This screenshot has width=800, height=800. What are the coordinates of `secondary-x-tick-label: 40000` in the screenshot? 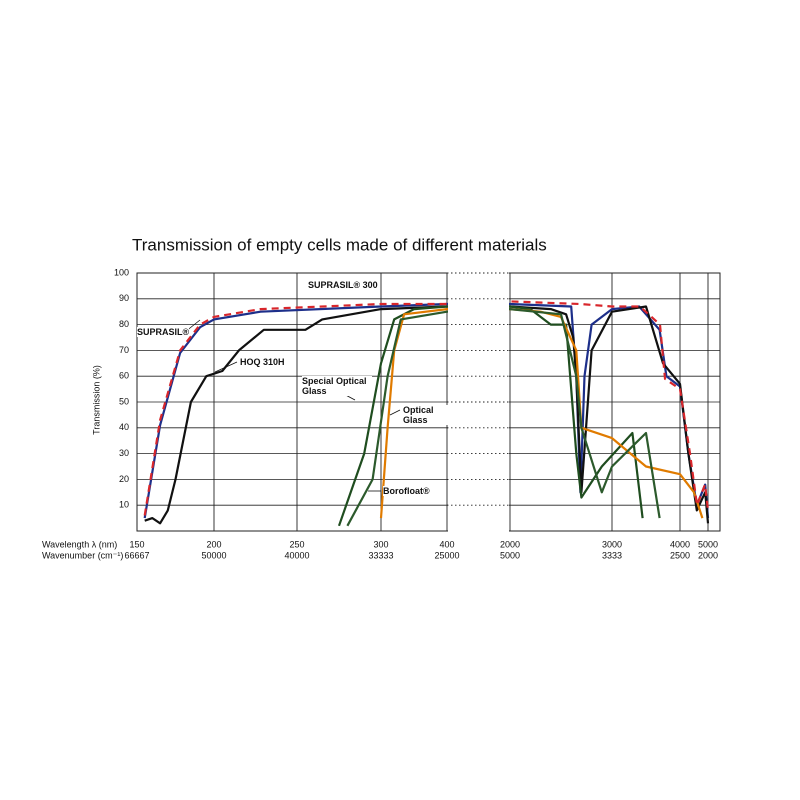 It's located at (296, 555).